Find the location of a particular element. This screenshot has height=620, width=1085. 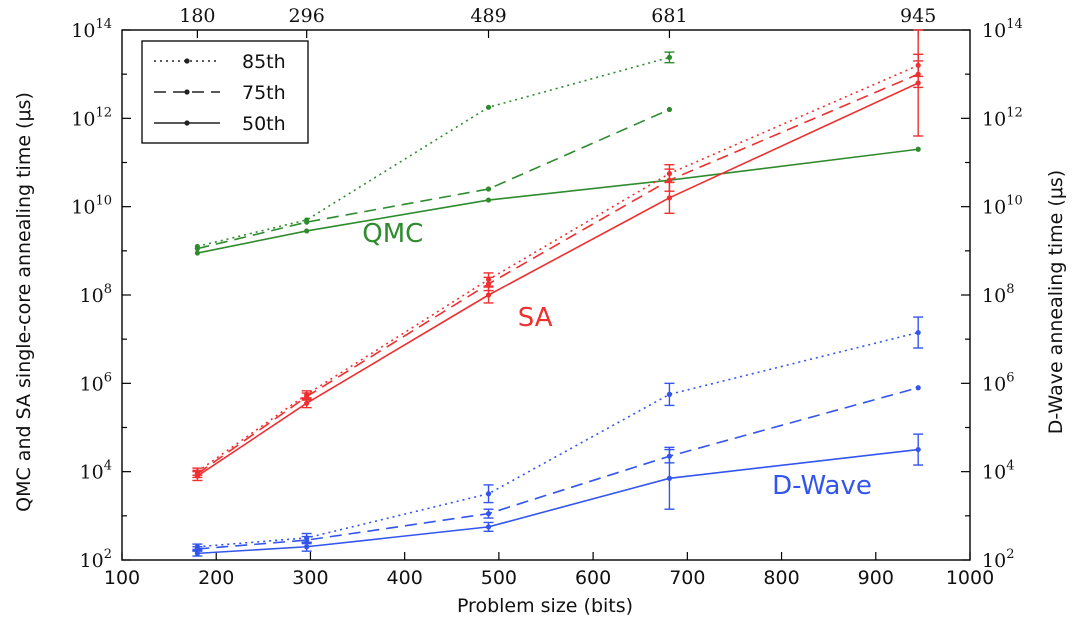

y-tick-label-left: 10² is located at coordinates (96, 559).